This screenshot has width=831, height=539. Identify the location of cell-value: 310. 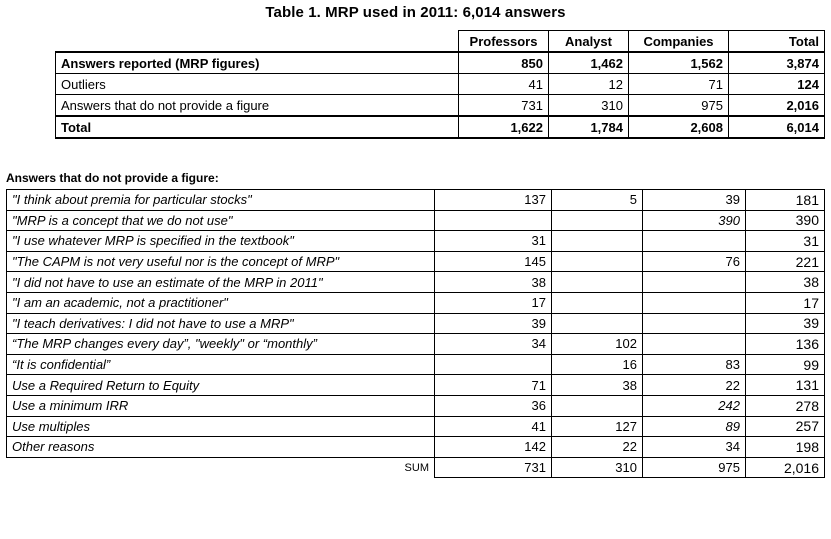
(588, 105).